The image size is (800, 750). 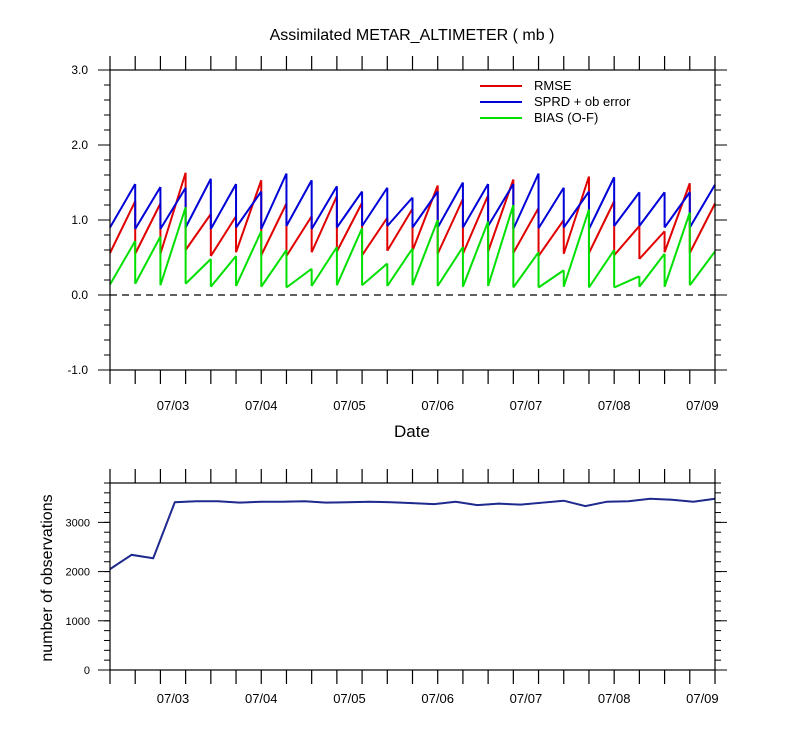 I want to click on y-tick-label: 3.0, so click(x=79, y=70).